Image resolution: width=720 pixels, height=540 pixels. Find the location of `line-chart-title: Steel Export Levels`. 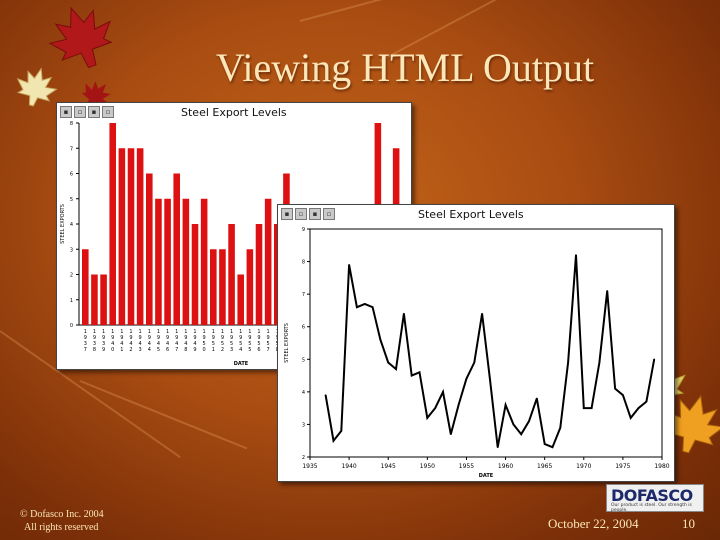

line-chart-title: Steel Export Levels is located at coordinates (471, 214).